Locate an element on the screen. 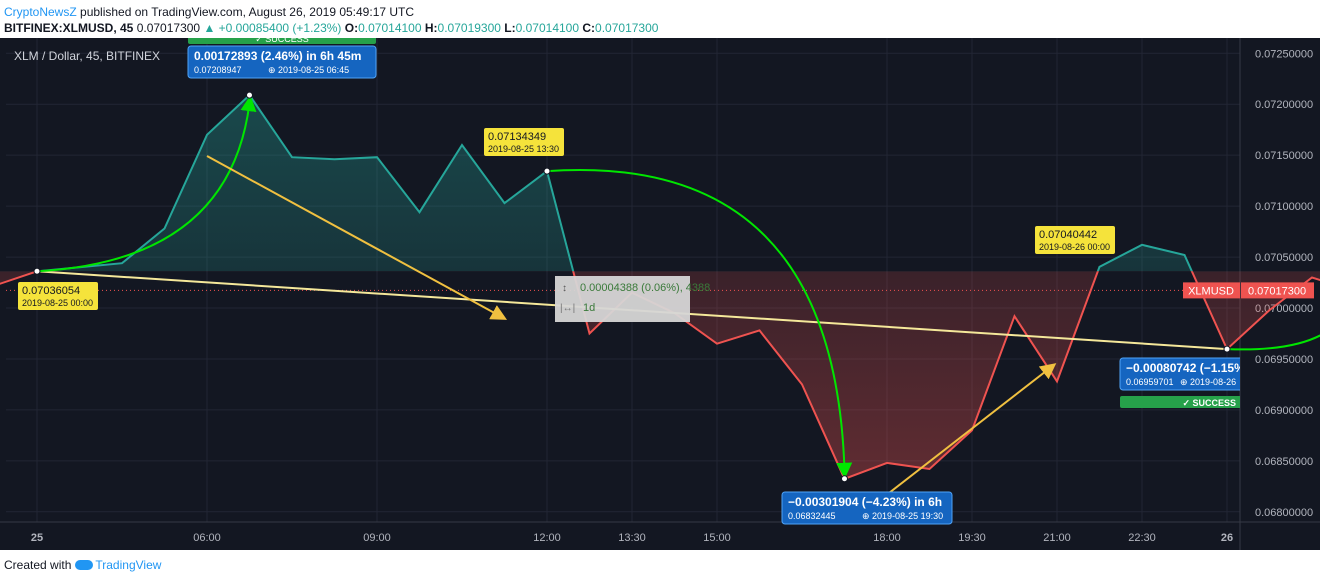 This screenshot has height=582, width=1320. high-value: 0.07019300 is located at coordinates (469, 28).